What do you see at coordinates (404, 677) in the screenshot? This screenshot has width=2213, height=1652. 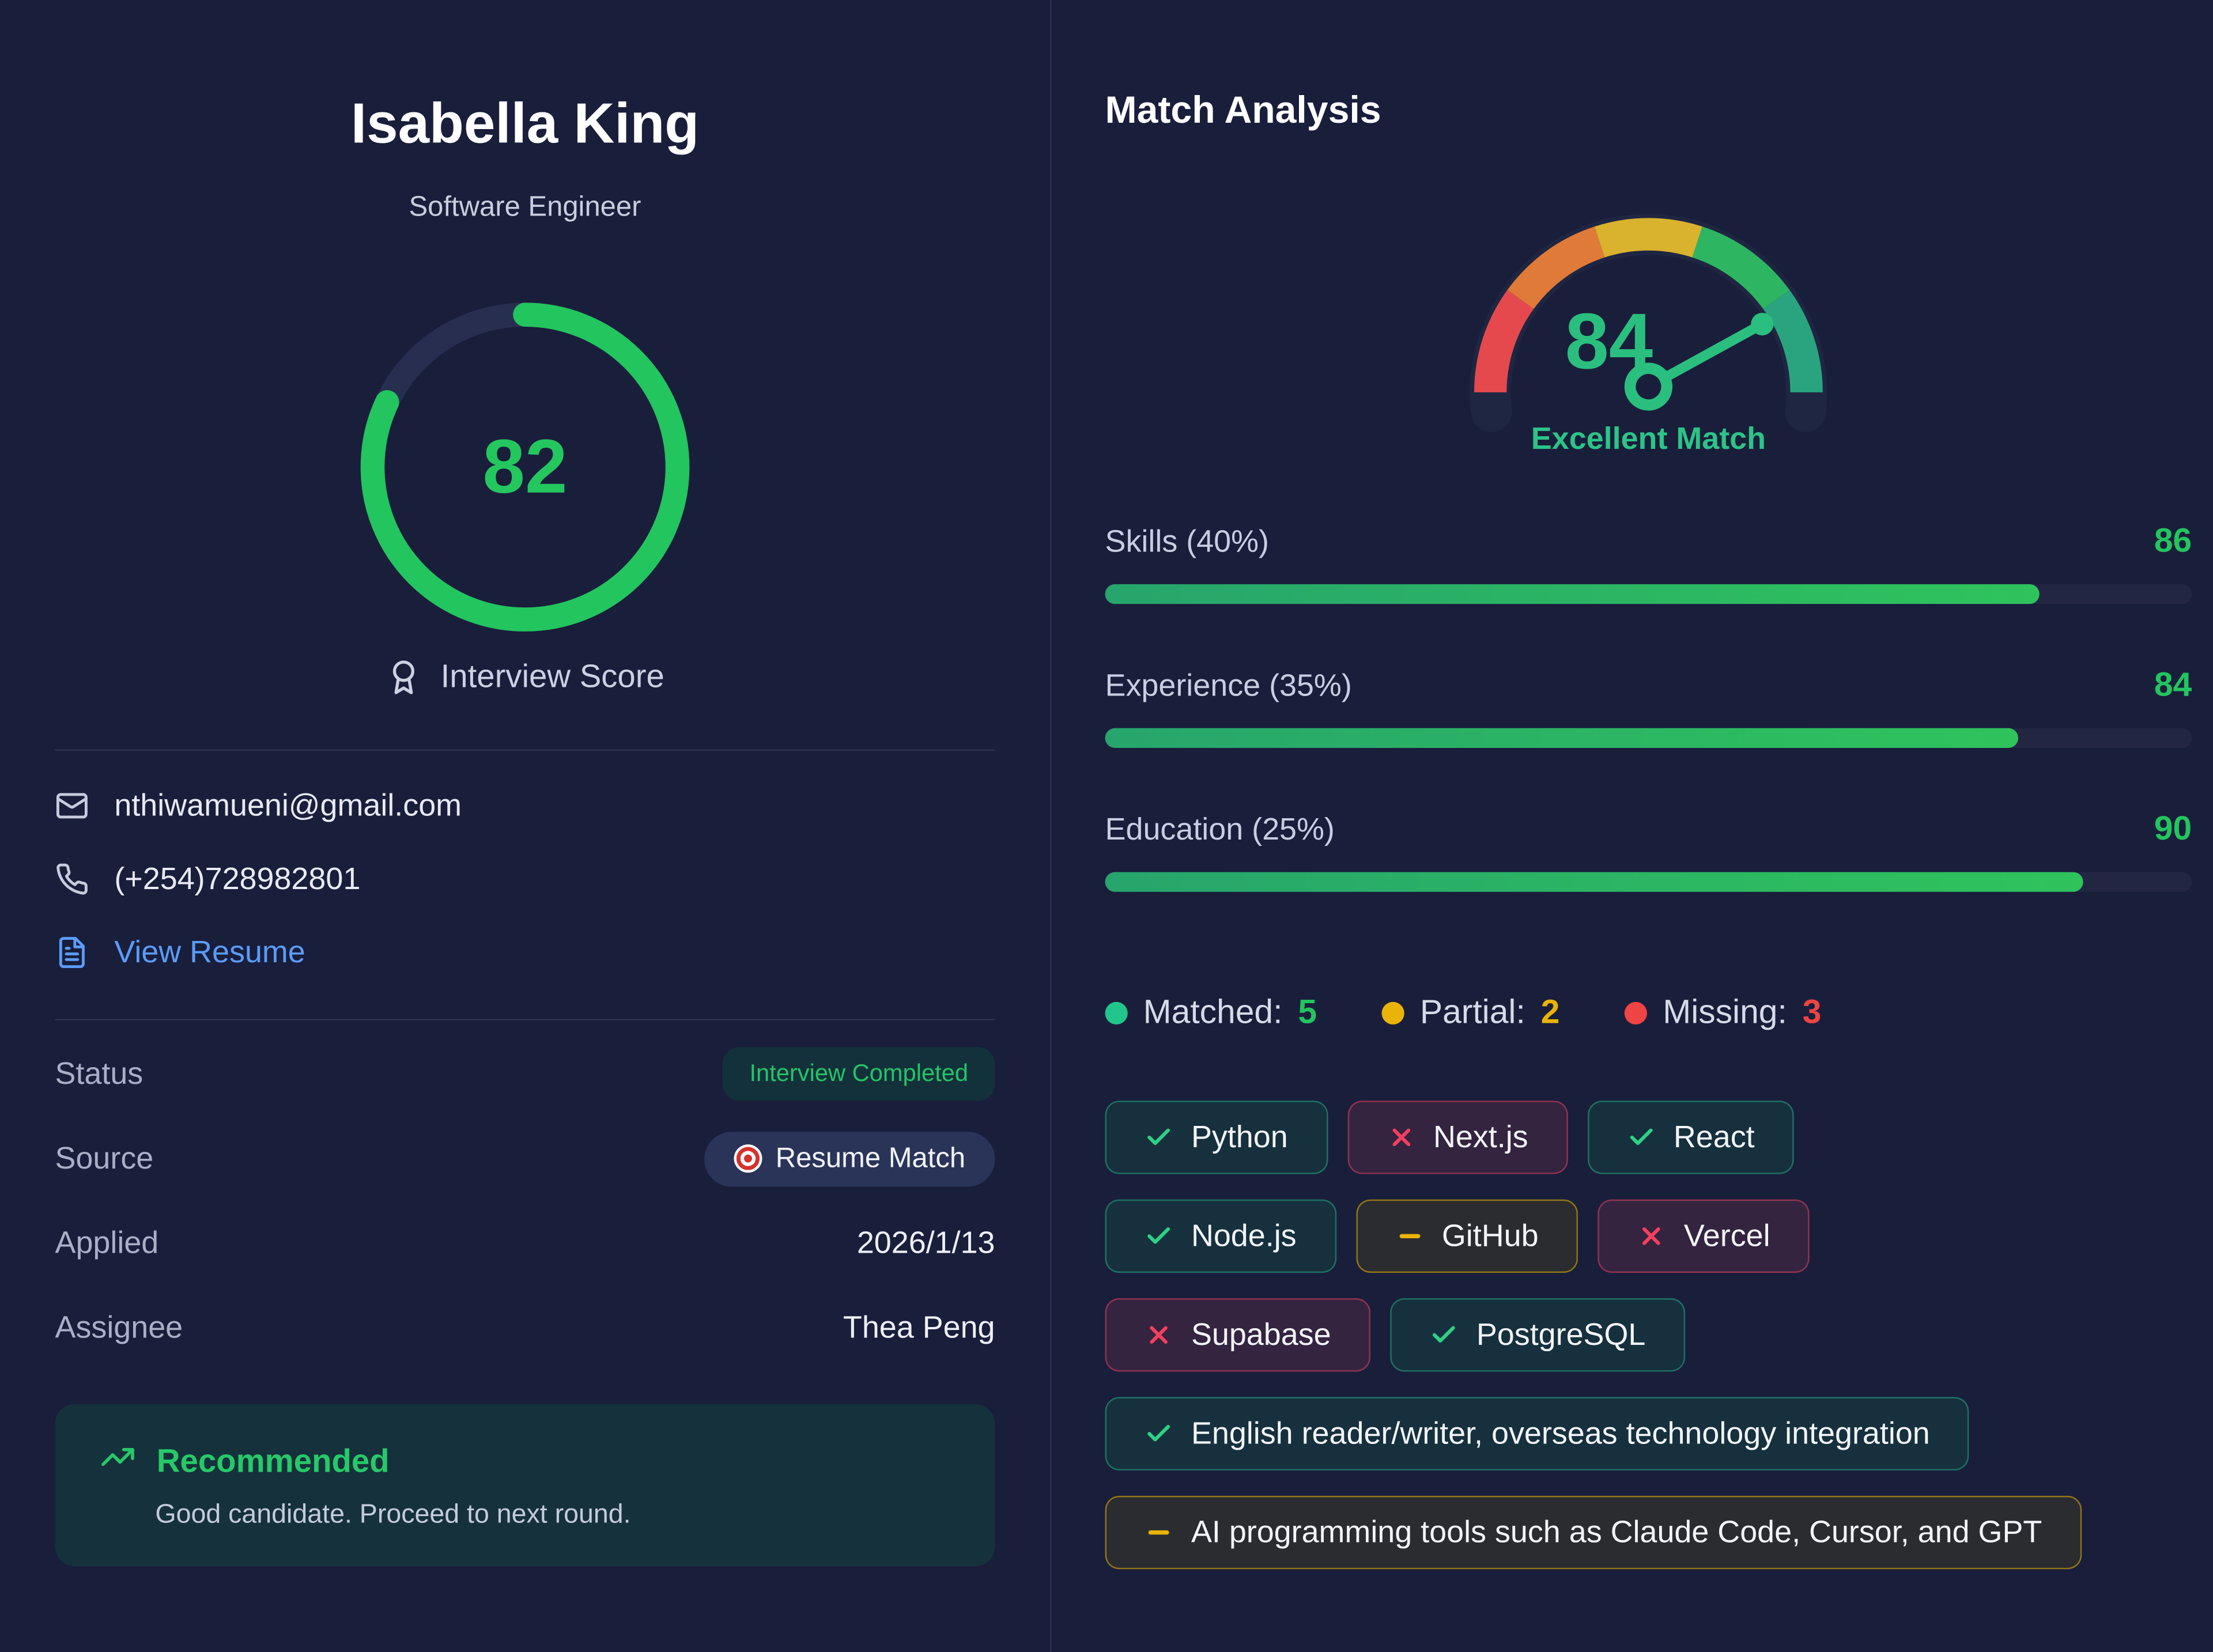 I see `award-icon` at bounding box center [404, 677].